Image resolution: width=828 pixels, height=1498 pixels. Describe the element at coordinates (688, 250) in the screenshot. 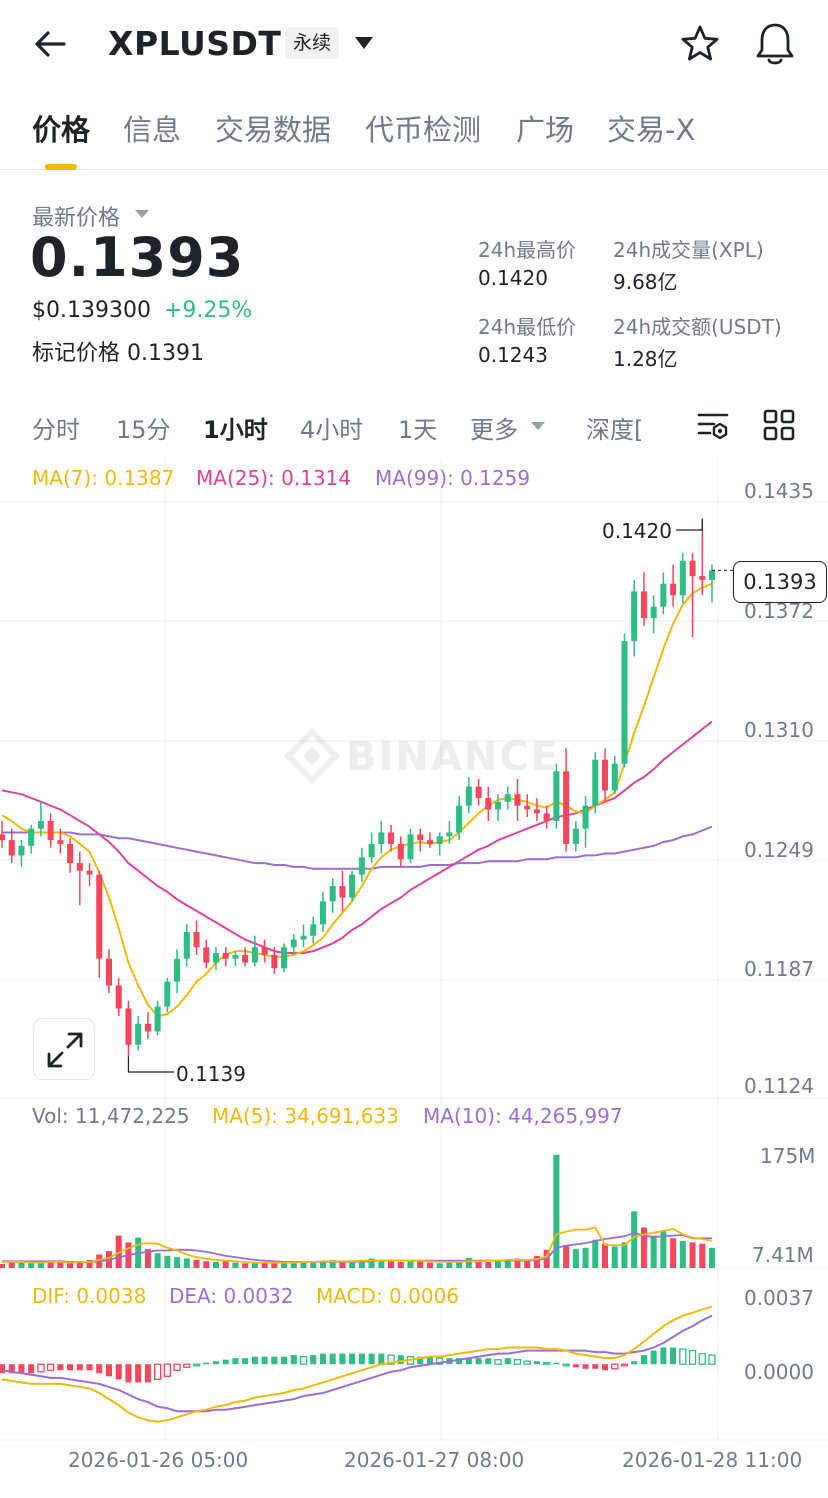

I see `stat-volume-label: 24h成交量(XPL)` at that location.